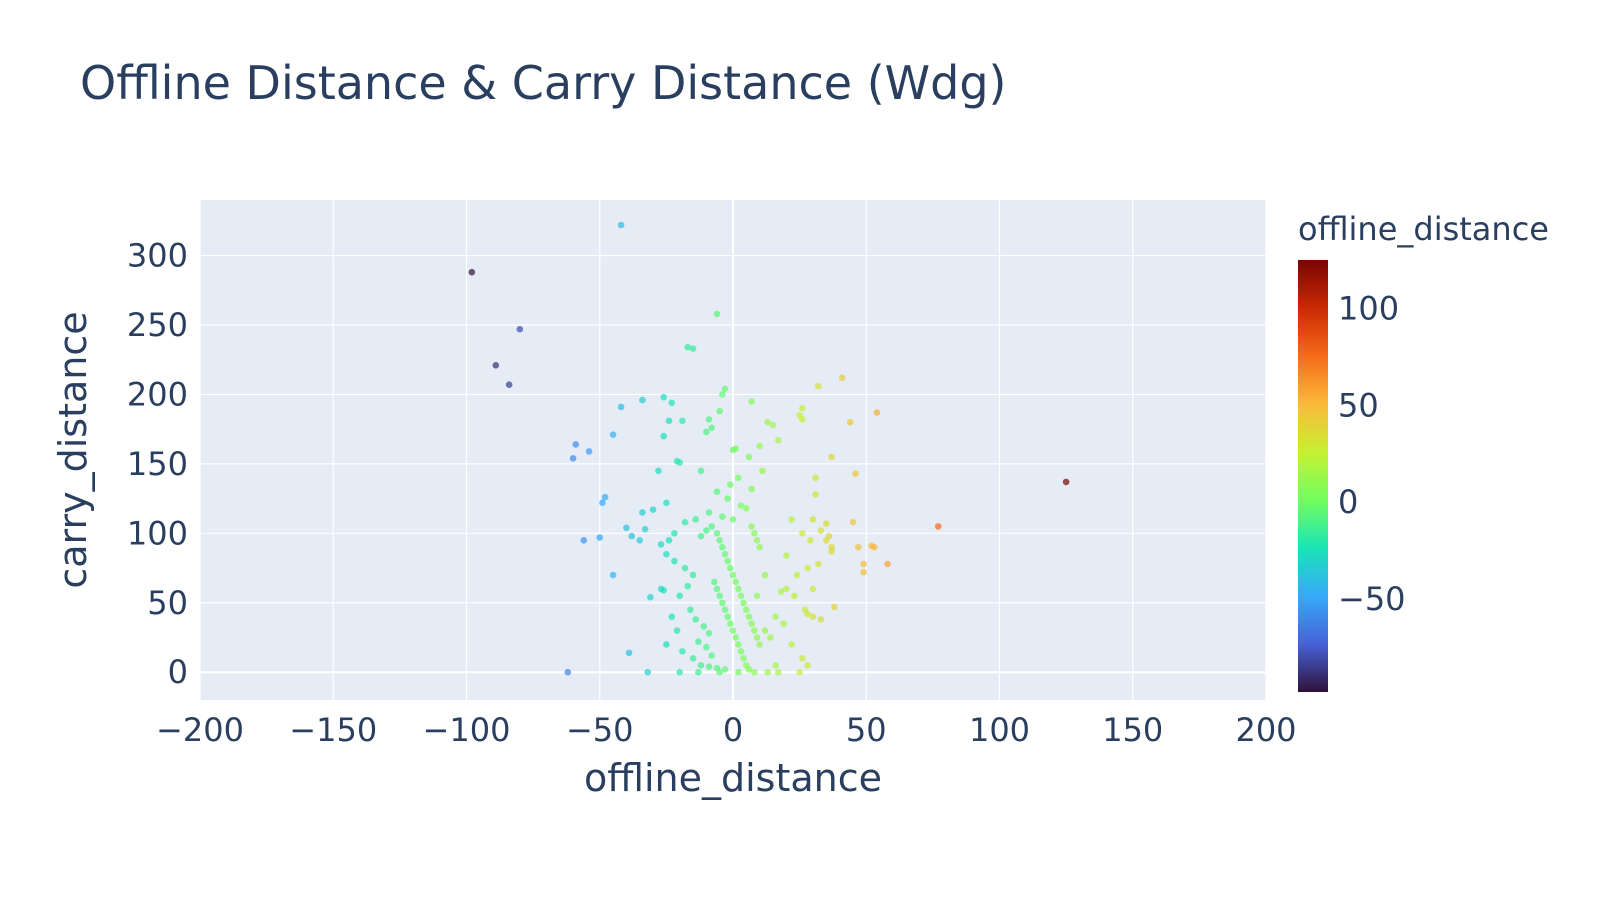 The height and width of the screenshot is (900, 1600). Describe the element at coordinates (866, 730) in the screenshot. I see `x-tick-label: 50` at that location.